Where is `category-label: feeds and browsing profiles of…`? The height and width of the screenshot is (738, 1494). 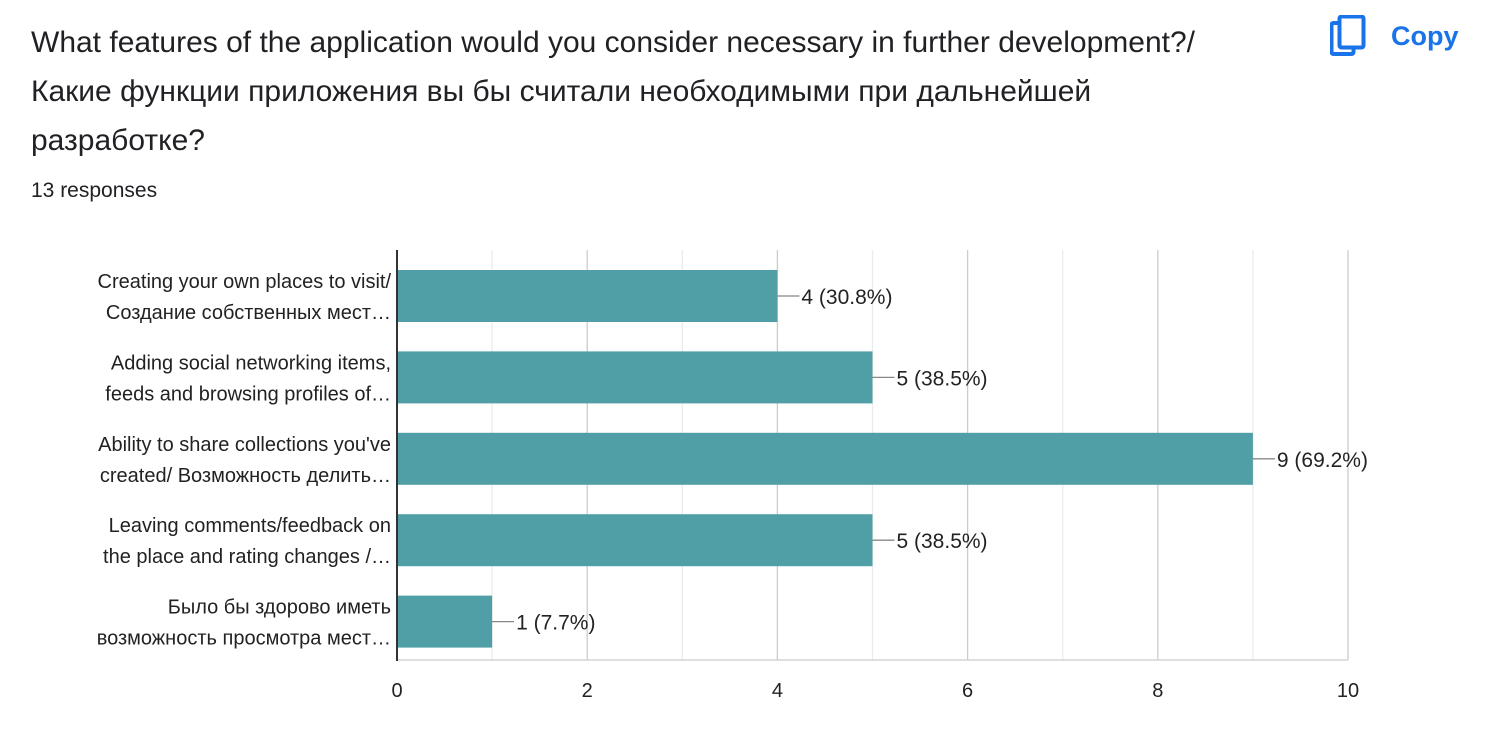 category-label: feeds and browsing profiles of… is located at coordinates (248, 394).